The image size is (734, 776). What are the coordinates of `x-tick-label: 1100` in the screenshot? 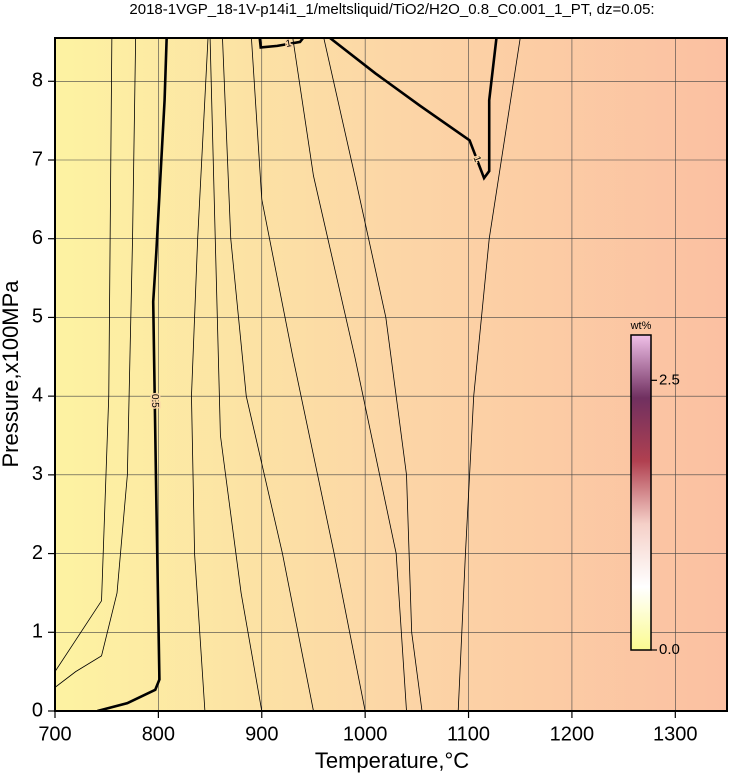 It's located at (468, 734).